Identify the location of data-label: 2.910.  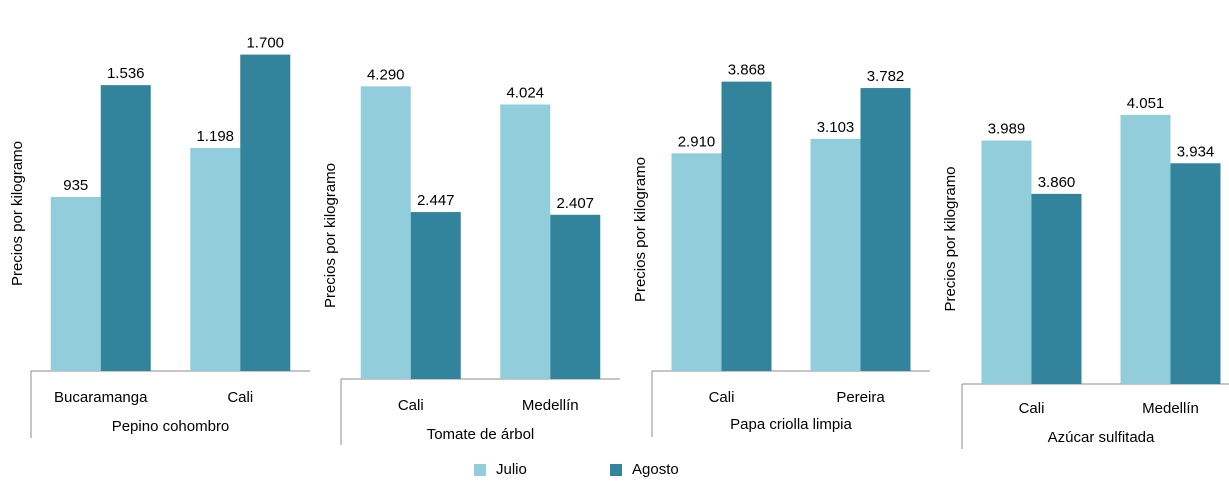
(697, 141).